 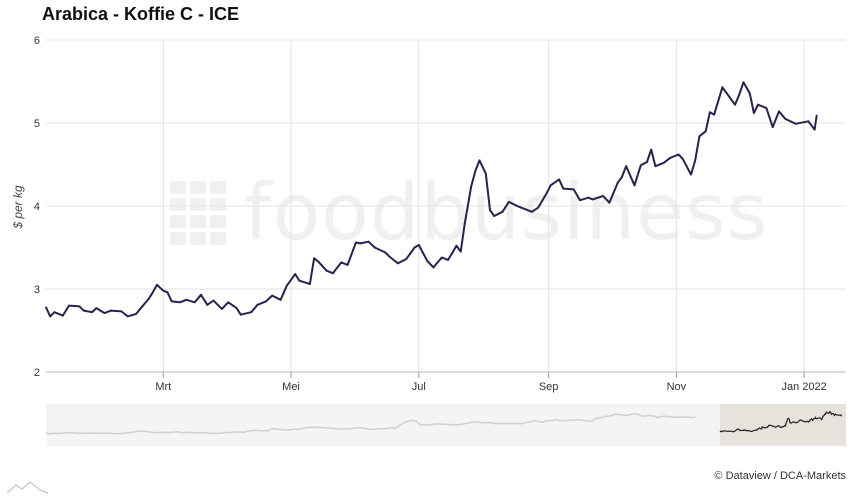 I want to click on x-axis-ticks: Mrt Mei Jul Sep Nov Jan 2022, so click(x=446, y=382).